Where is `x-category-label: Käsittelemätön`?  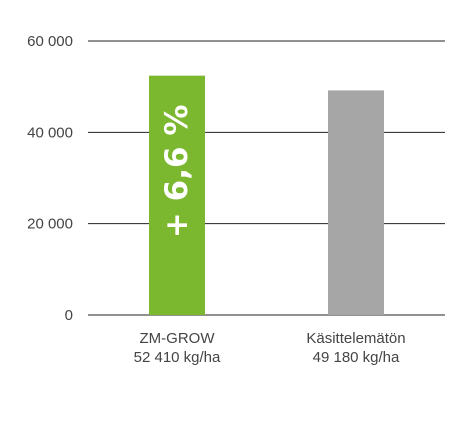
x-category-label: Käsittelemätön is located at coordinates (355, 338).